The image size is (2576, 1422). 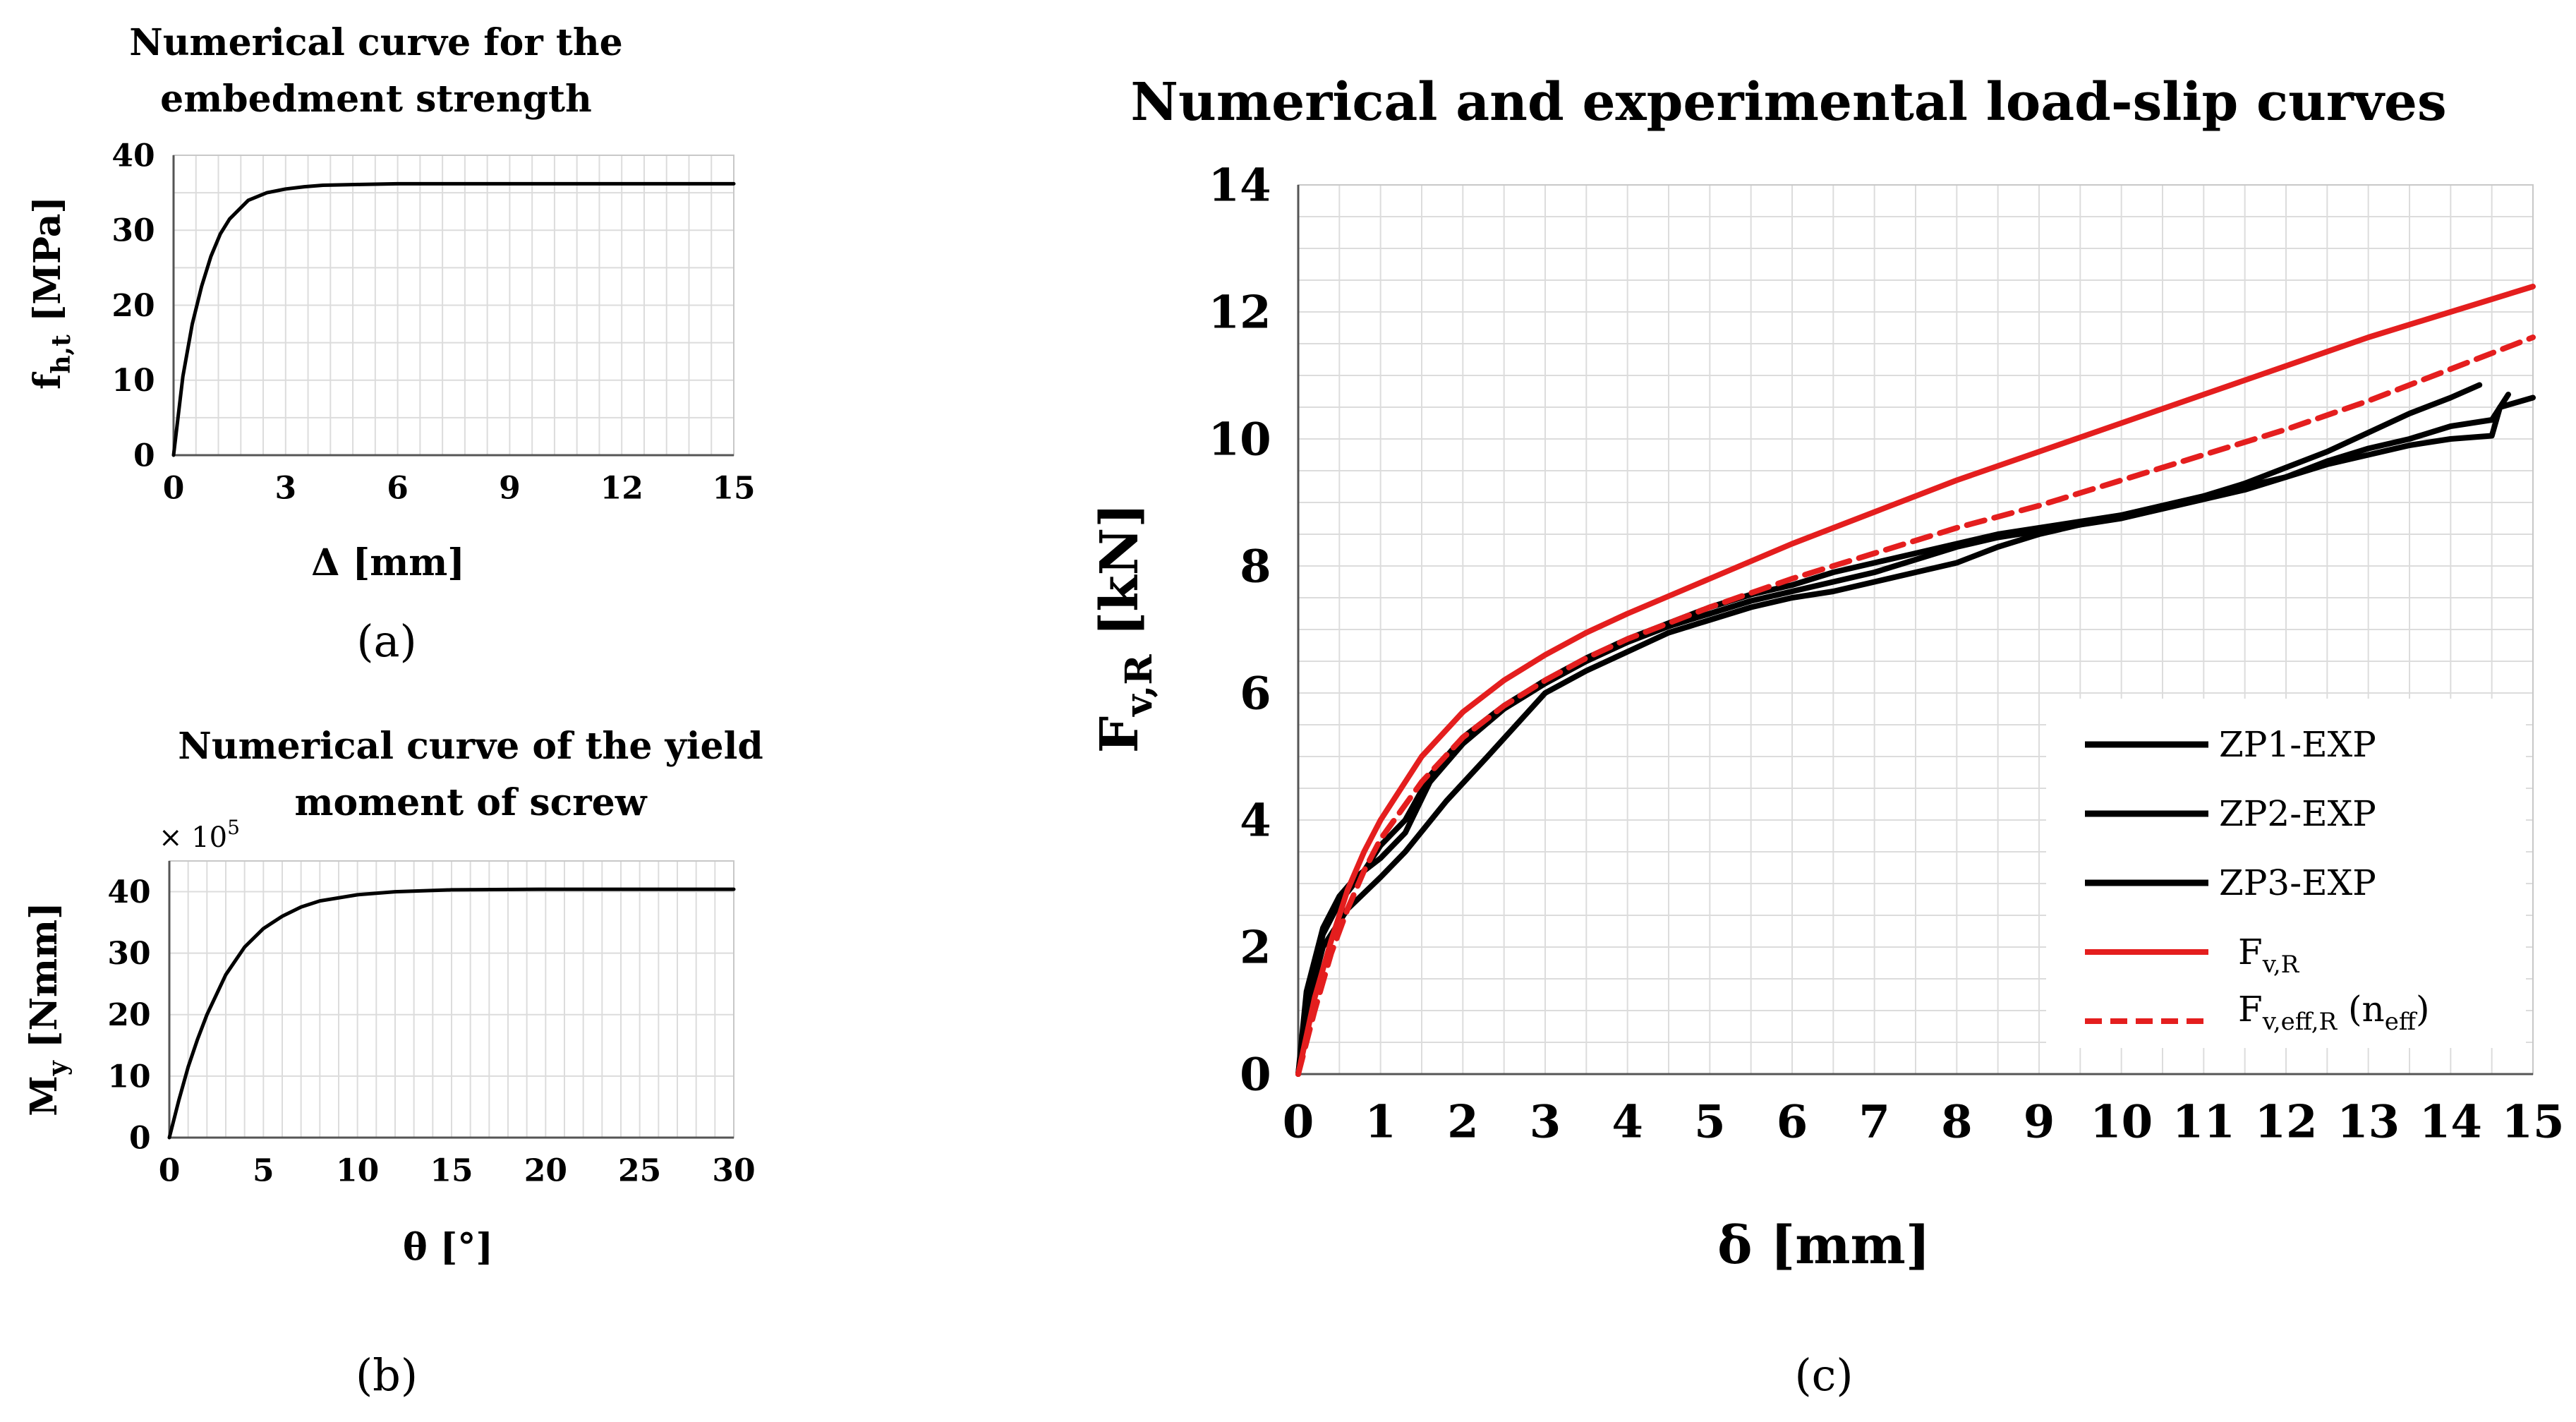 I want to click on y-tick-label: 30, so click(x=133, y=231).